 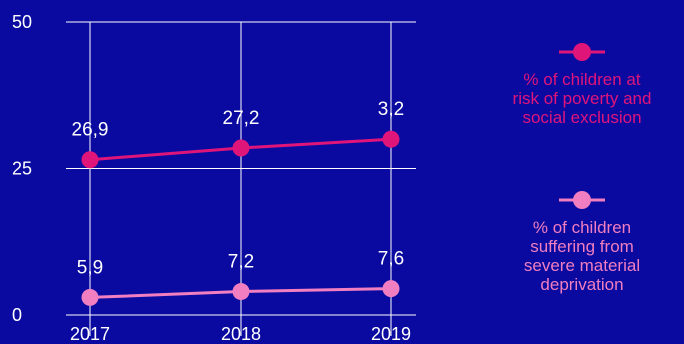 What do you see at coordinates (582, 265) in the screenshot?
I see `legend-label-deprivation-line-3: severe material` at bounding box center [582, 265].